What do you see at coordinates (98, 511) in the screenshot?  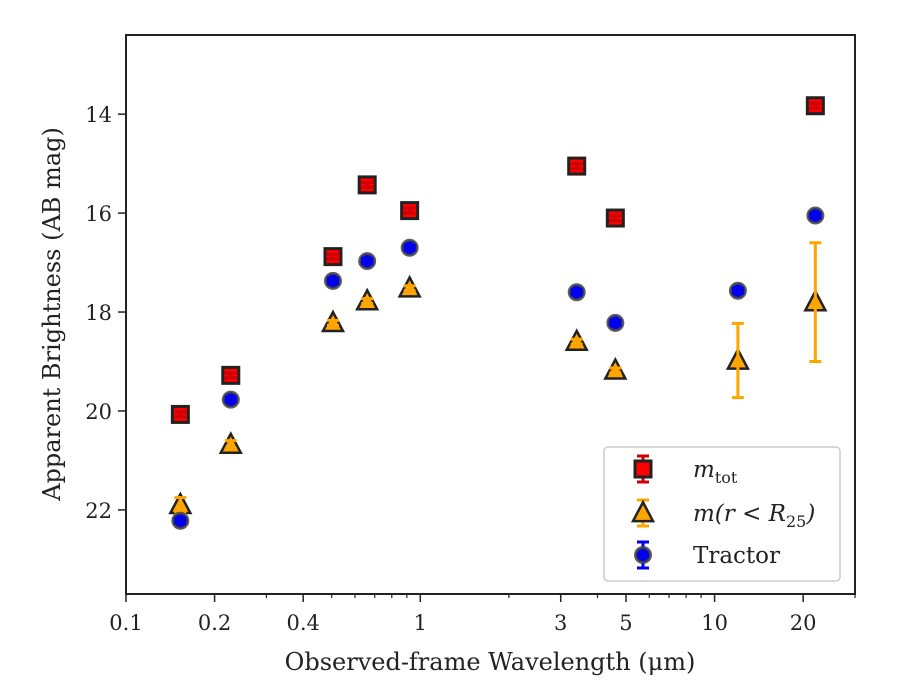 I see `y-tick-label: 22` at bounding box center [98, 511].